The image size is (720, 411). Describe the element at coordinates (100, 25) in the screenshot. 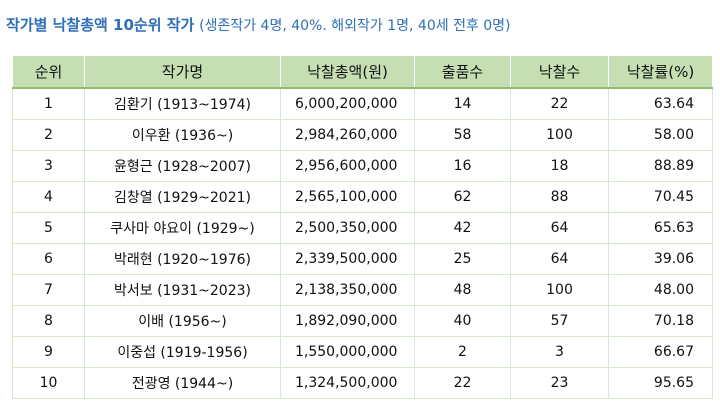

I see `title-main: 작가별 낙찰총액 10순위 작가` at that location.